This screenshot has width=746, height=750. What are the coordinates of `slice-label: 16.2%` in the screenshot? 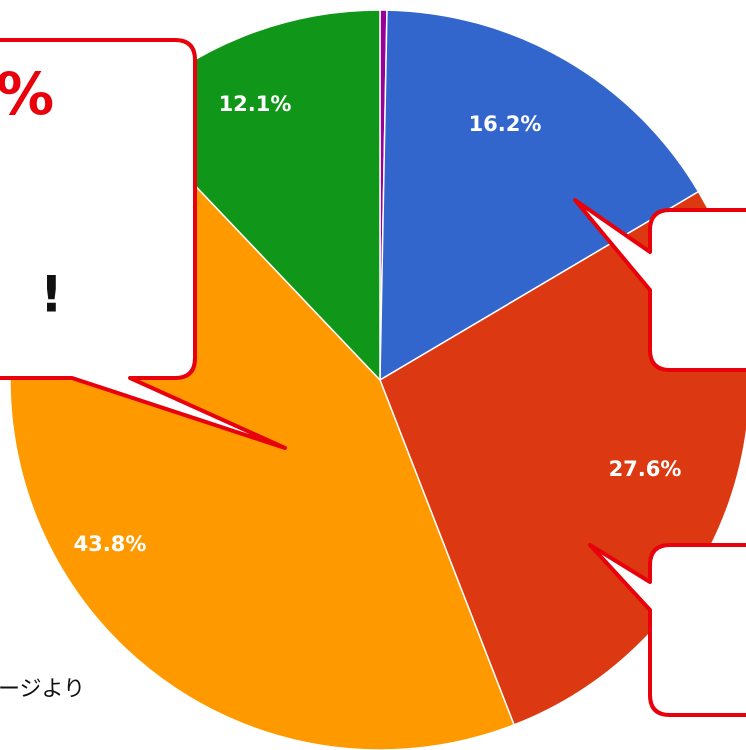 It's located at (505, 124).